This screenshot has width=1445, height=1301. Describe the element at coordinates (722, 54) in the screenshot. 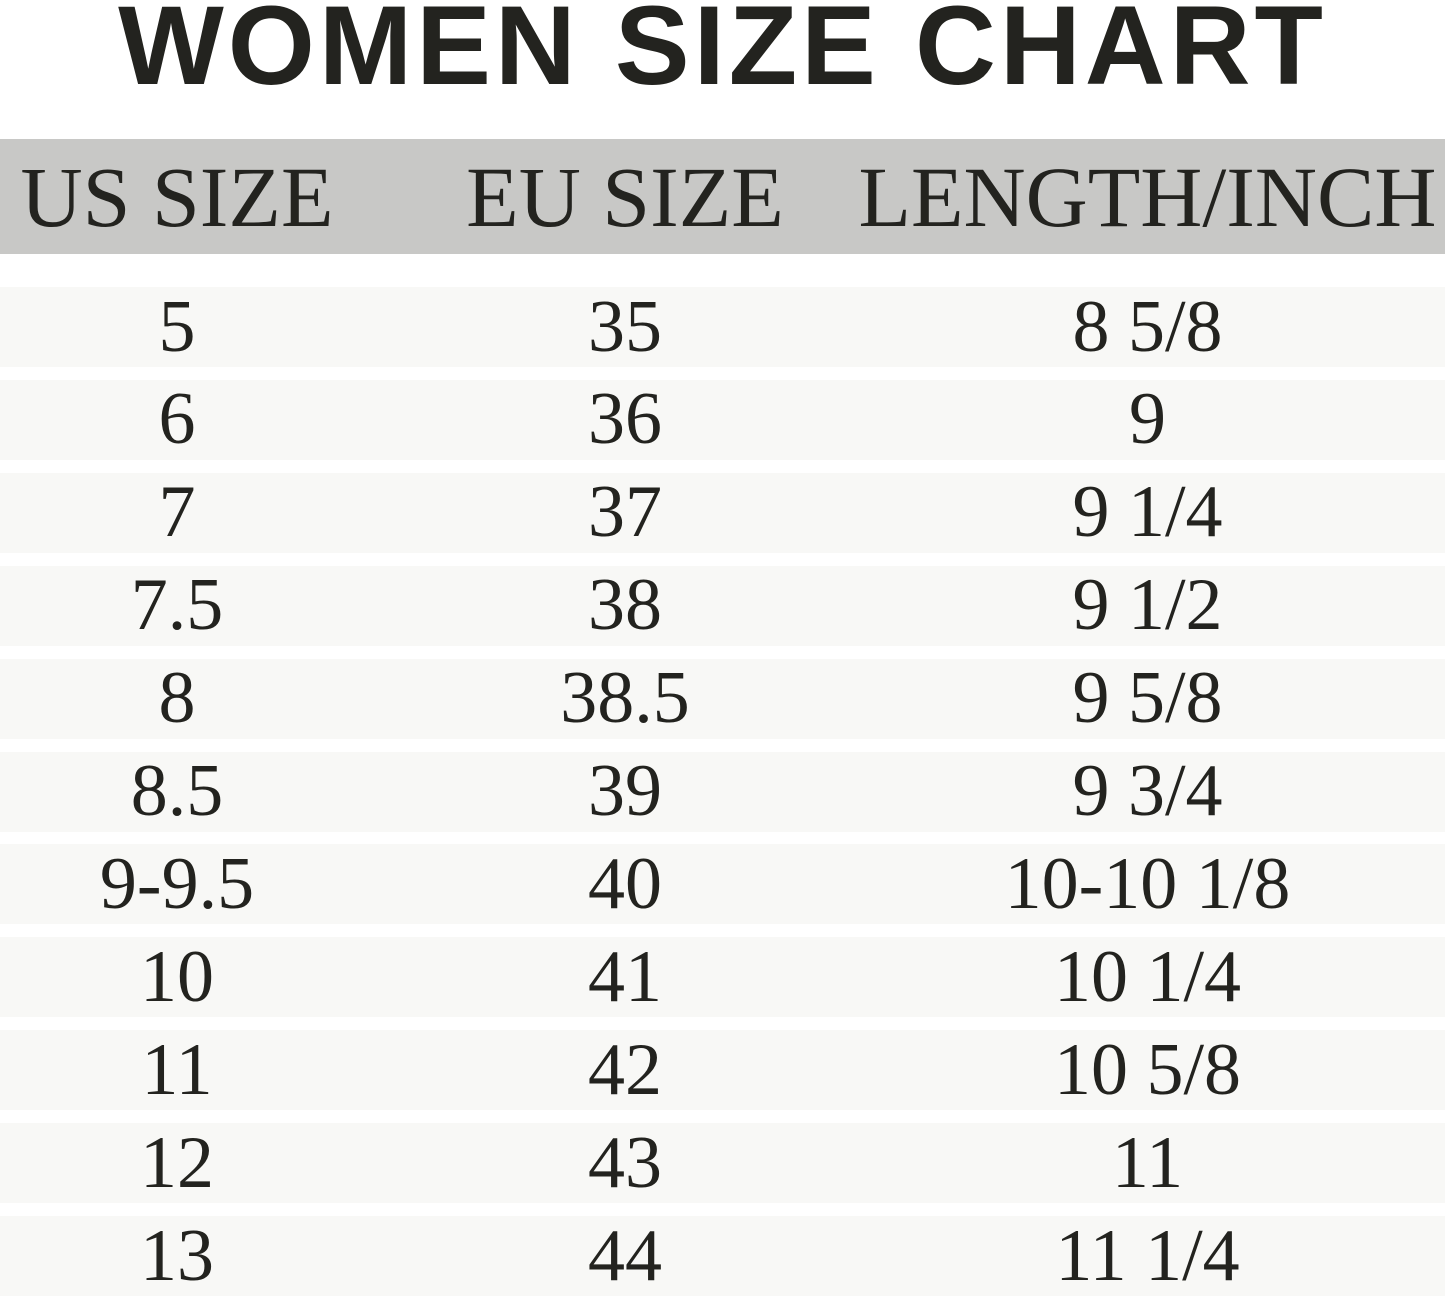

I see `chart-title: WOMEN SIZE CHART` at that location.